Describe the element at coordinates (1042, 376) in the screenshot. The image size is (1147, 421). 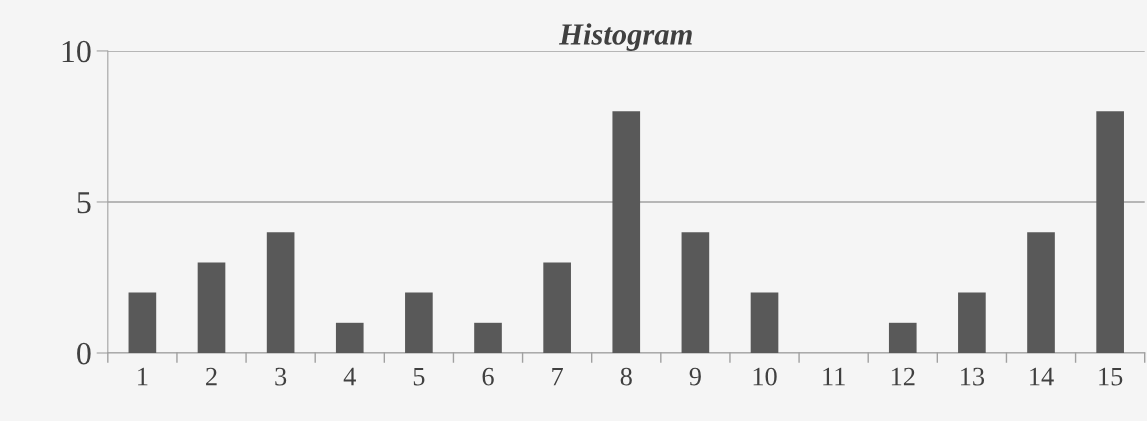
I see `x-tick-label: 14` at that location.